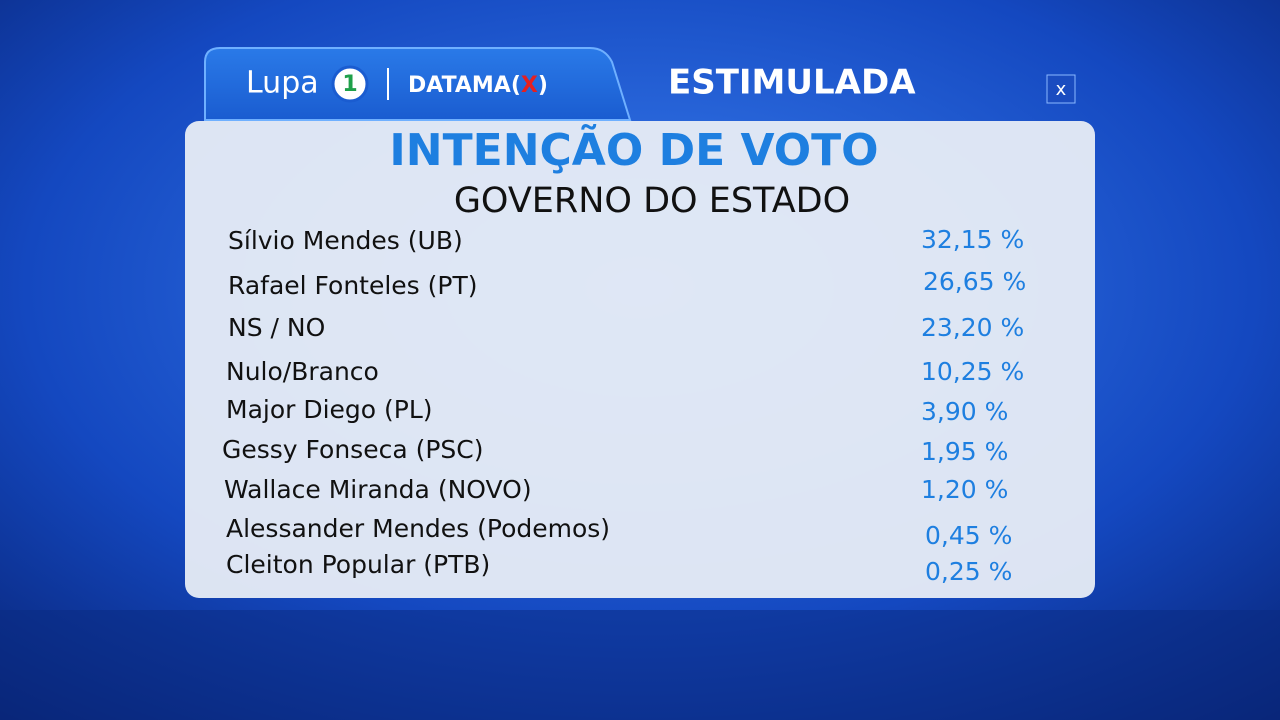 This screenshot has height=720, width=1280. I want to click on vote-share: 1,20 %, so click(964, 489).